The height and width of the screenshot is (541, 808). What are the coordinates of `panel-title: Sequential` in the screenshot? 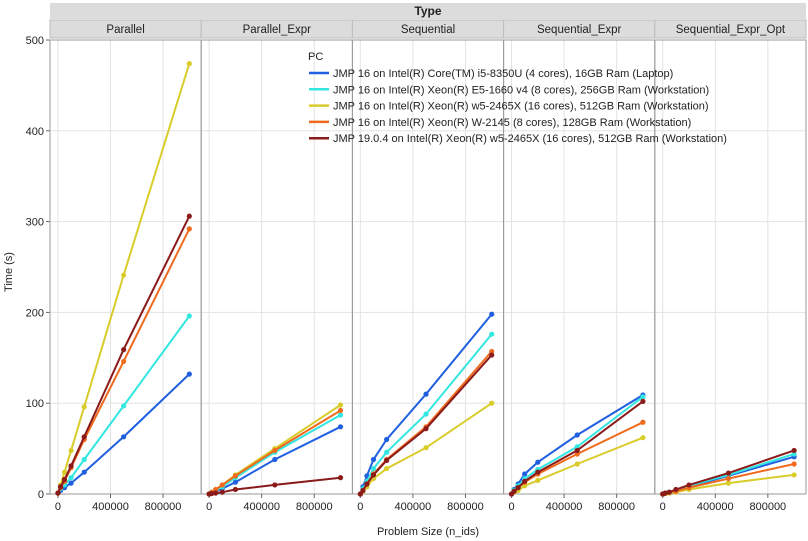 It's located at (428, 30).